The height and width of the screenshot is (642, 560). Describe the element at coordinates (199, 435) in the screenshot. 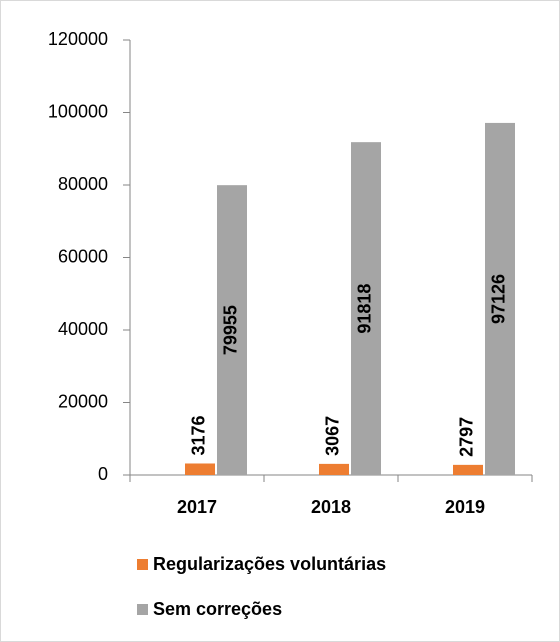

I see `data-label: 3176` at that location.